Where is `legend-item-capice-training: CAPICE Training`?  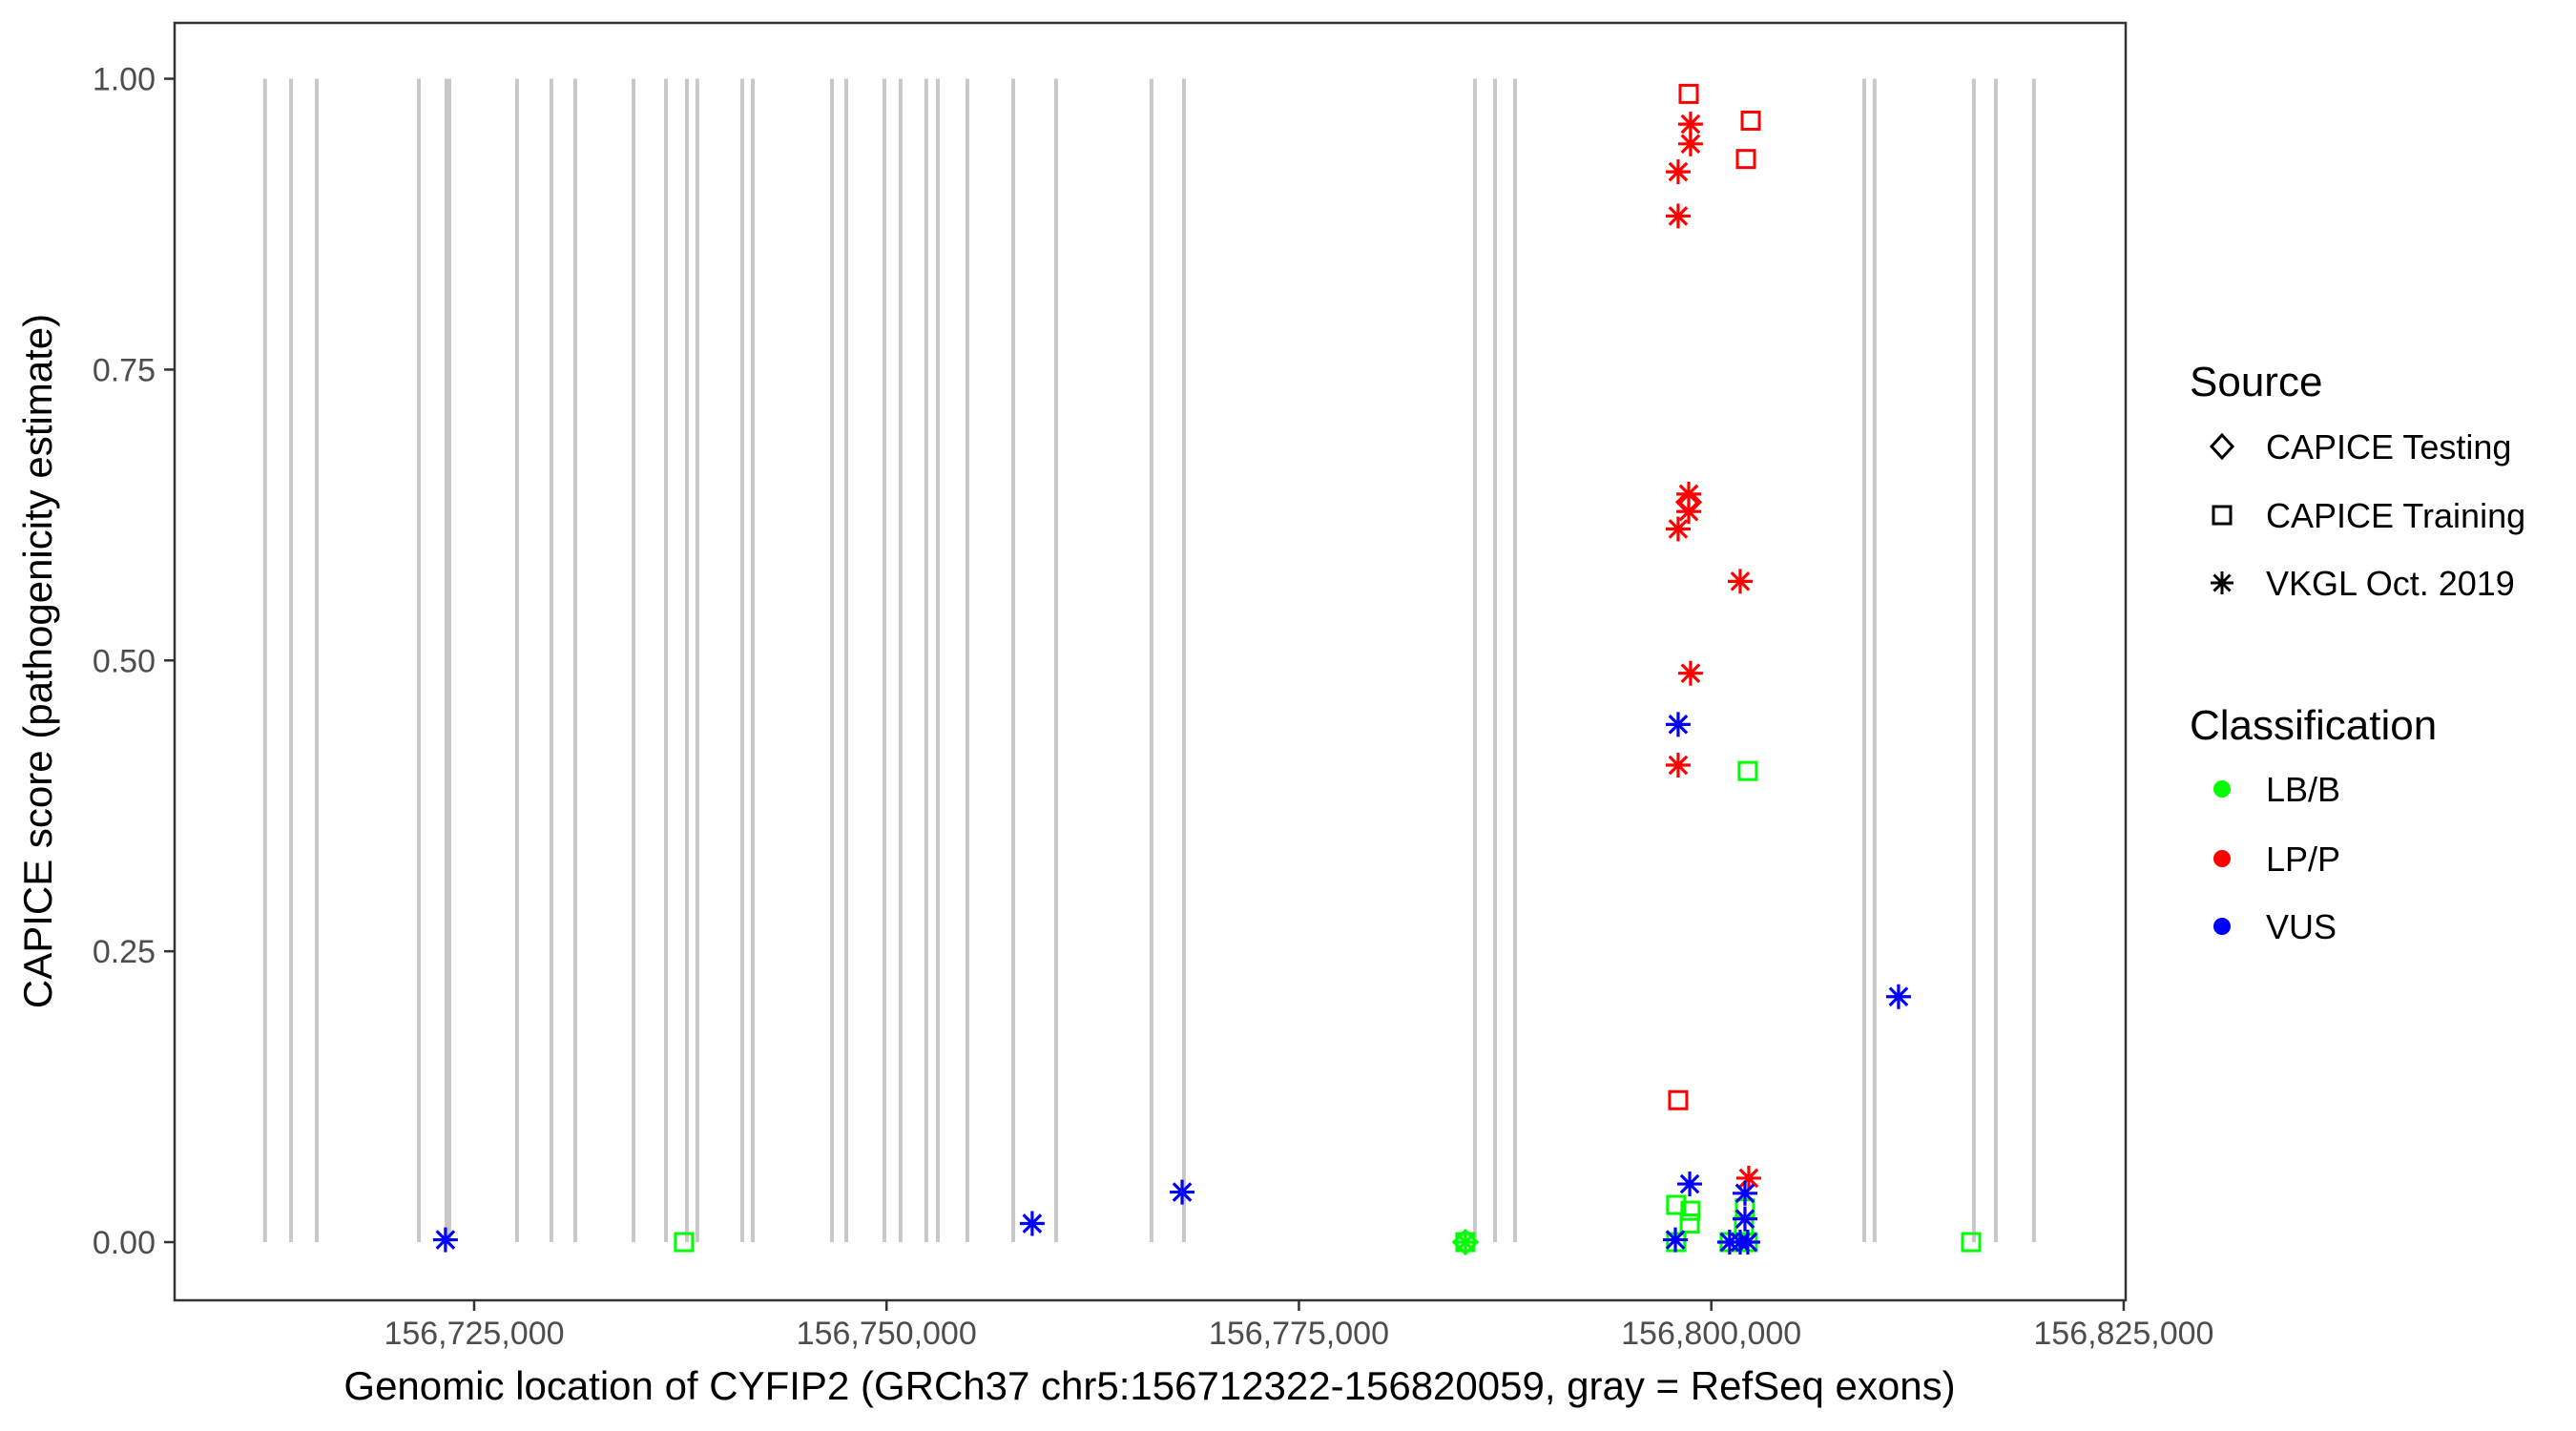
legend-item-capice-training: CAPICE Training is located at coordinates (2395, 515).